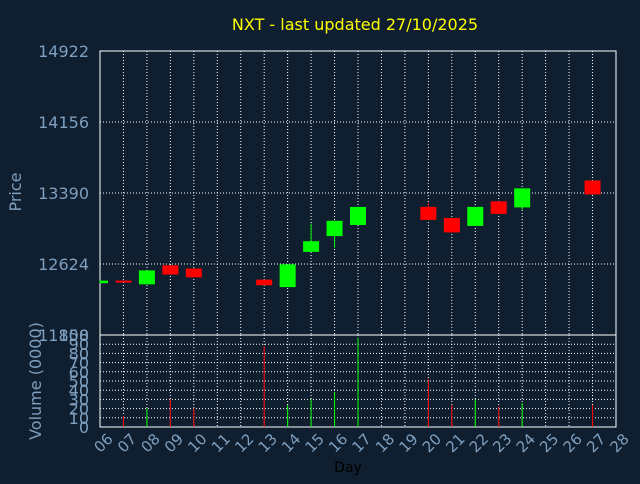 The image size is (640, 484). Describe the element at coordinates (63, 51) in the screenshot. I see `price-tick-label: 14922` at that location.